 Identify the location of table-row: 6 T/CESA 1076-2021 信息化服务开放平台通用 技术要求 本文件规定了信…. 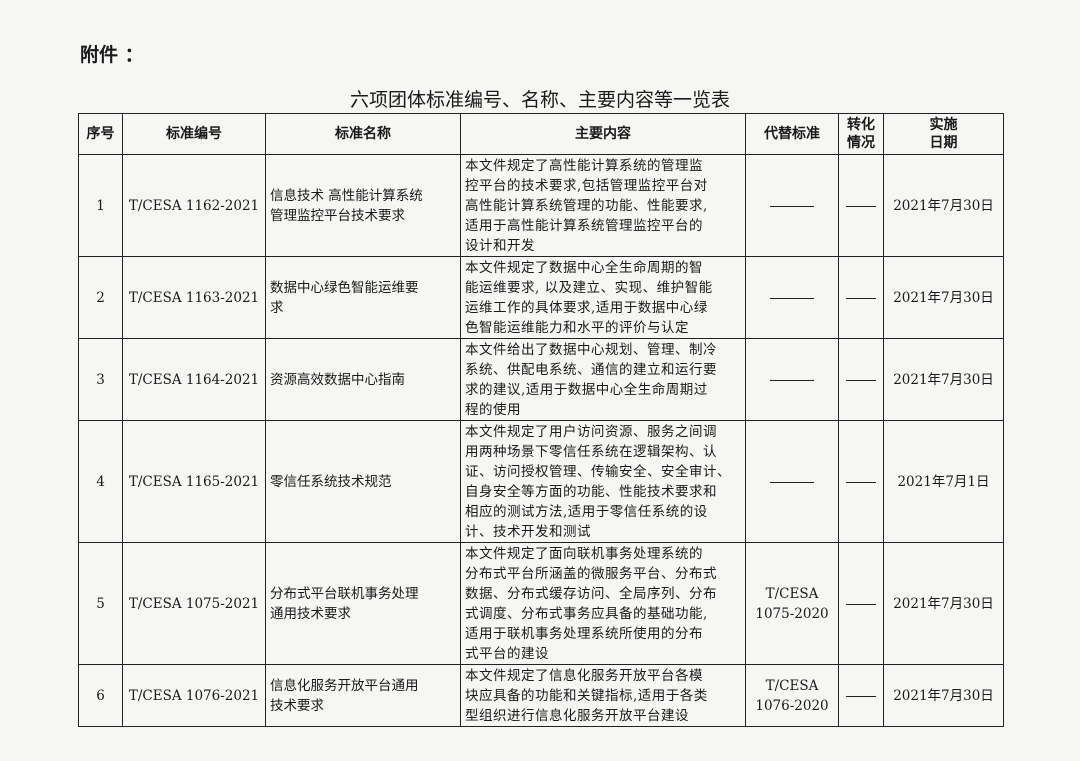
(541, 695).